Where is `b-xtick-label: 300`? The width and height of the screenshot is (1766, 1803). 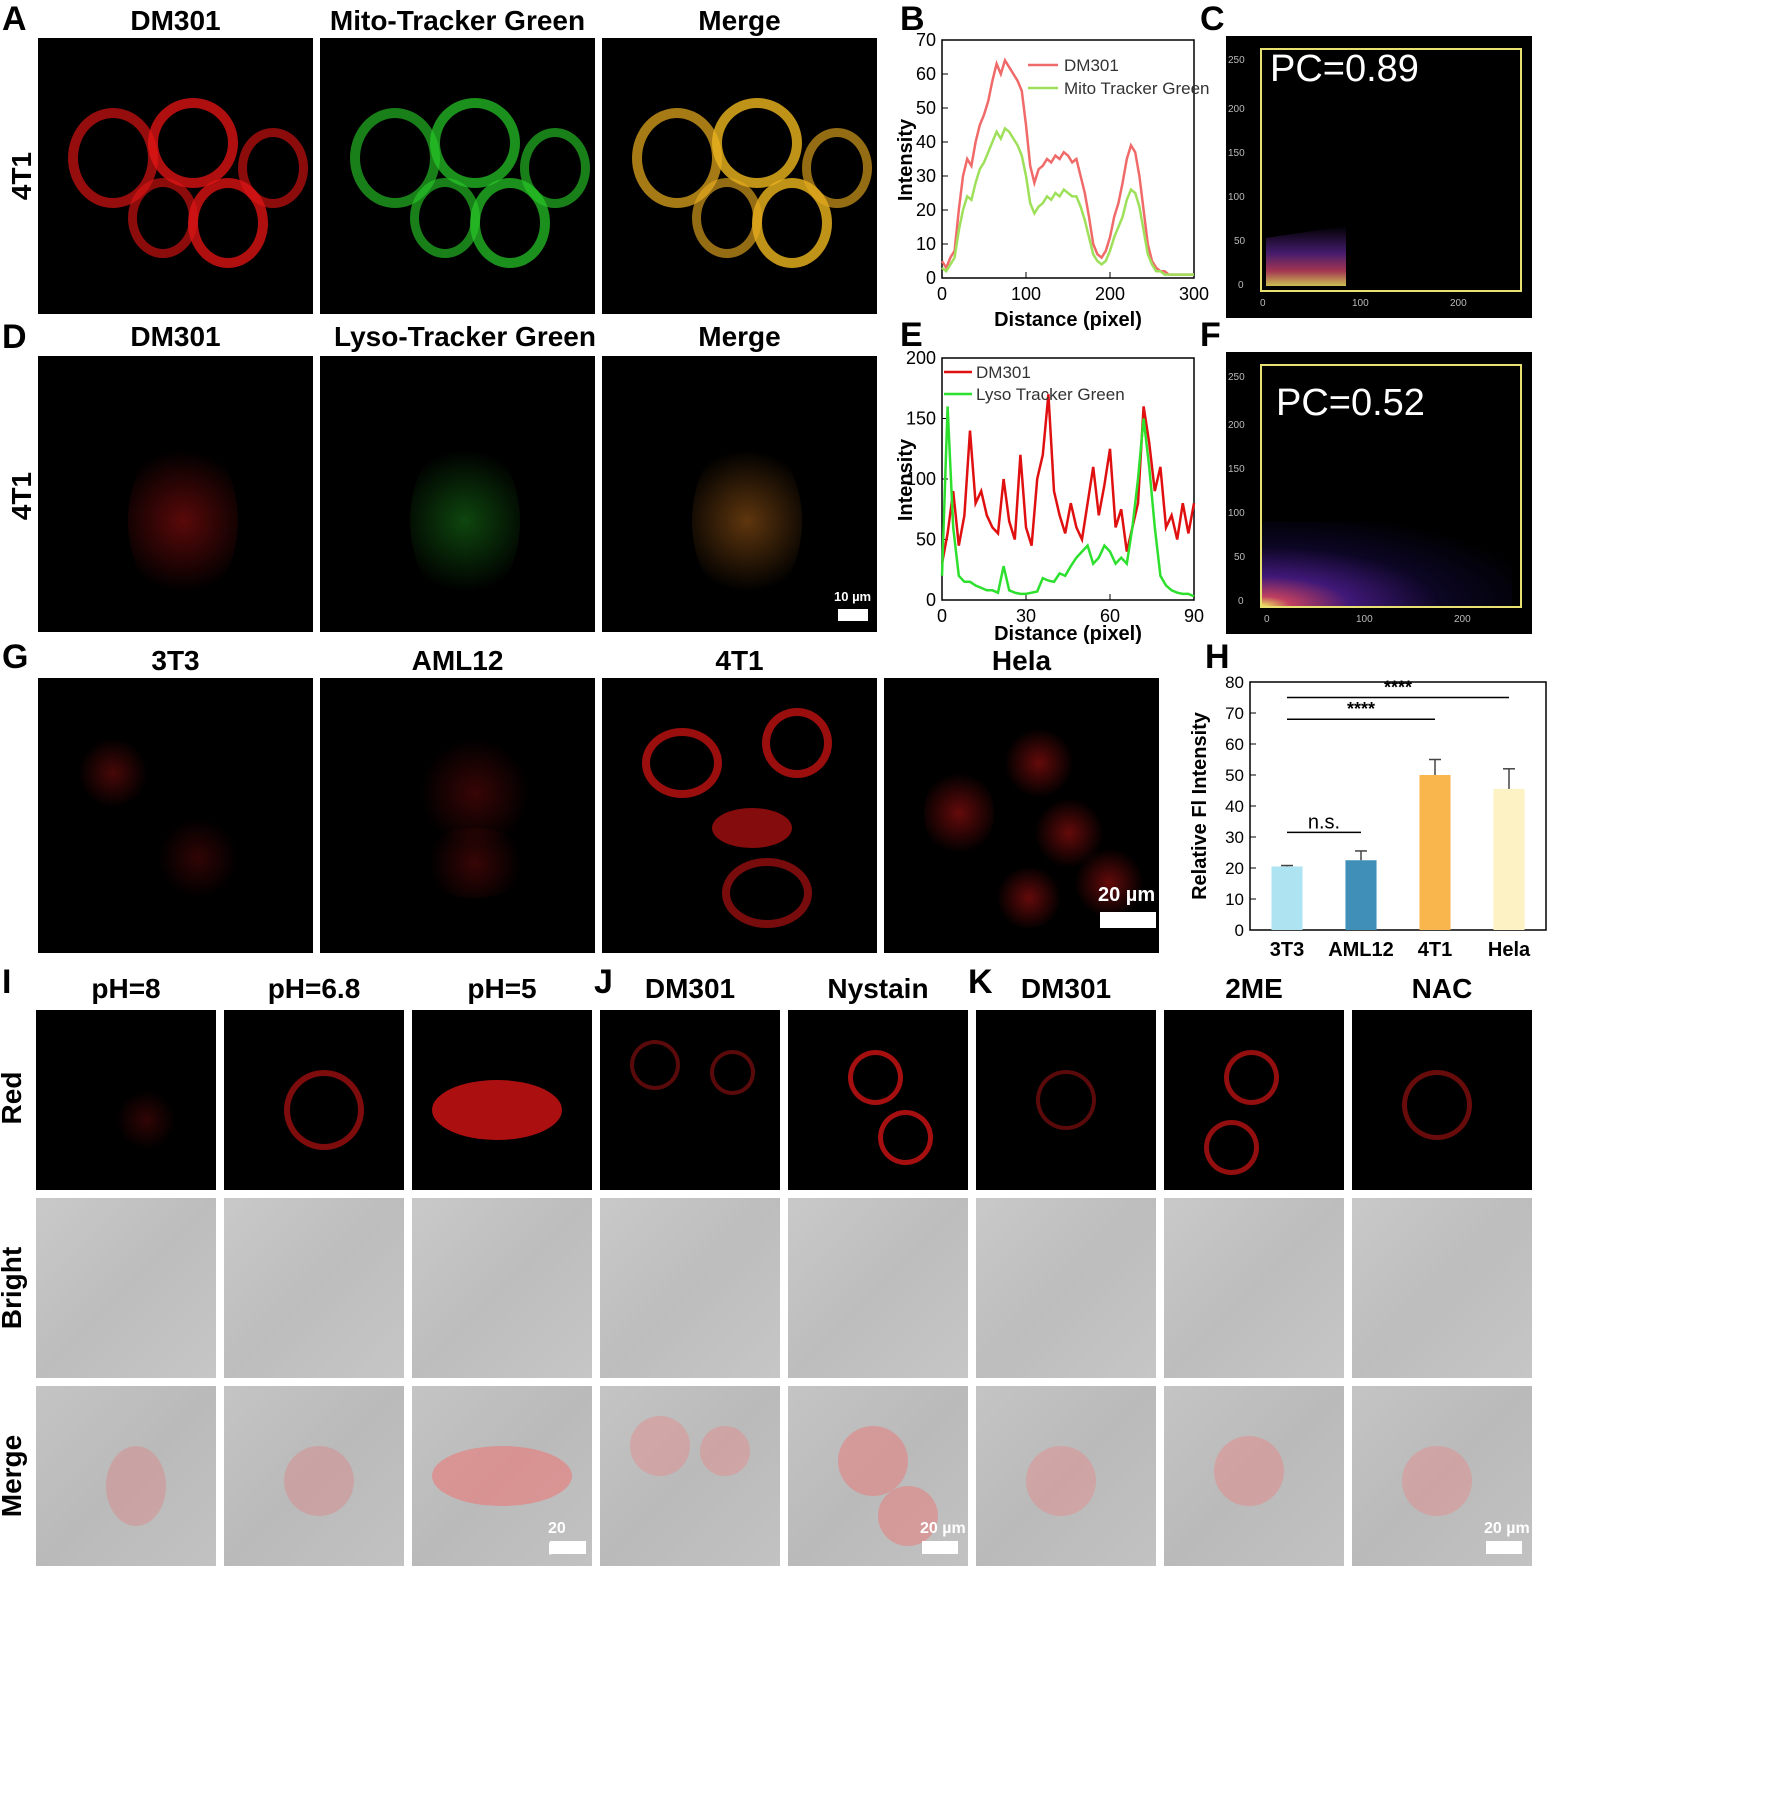
b-xtick-label: 300 is located at coordinates (1194, 294).